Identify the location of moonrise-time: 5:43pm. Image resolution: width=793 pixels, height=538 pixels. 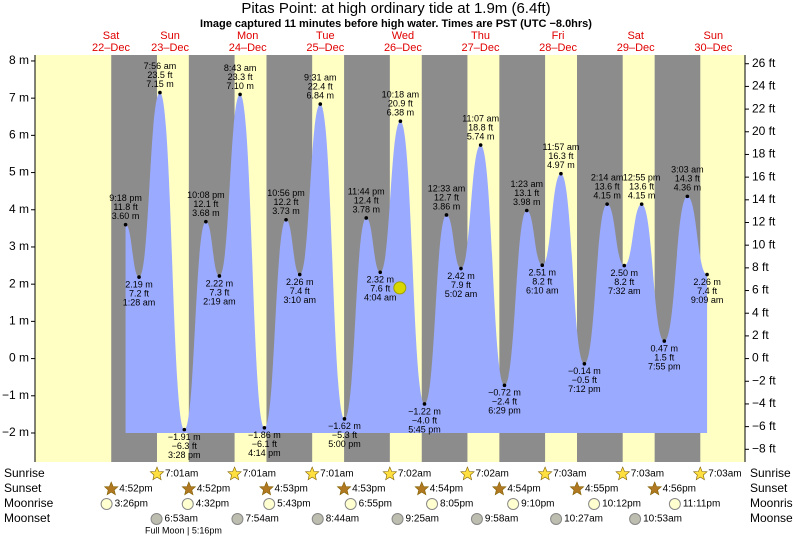
(293, 504).